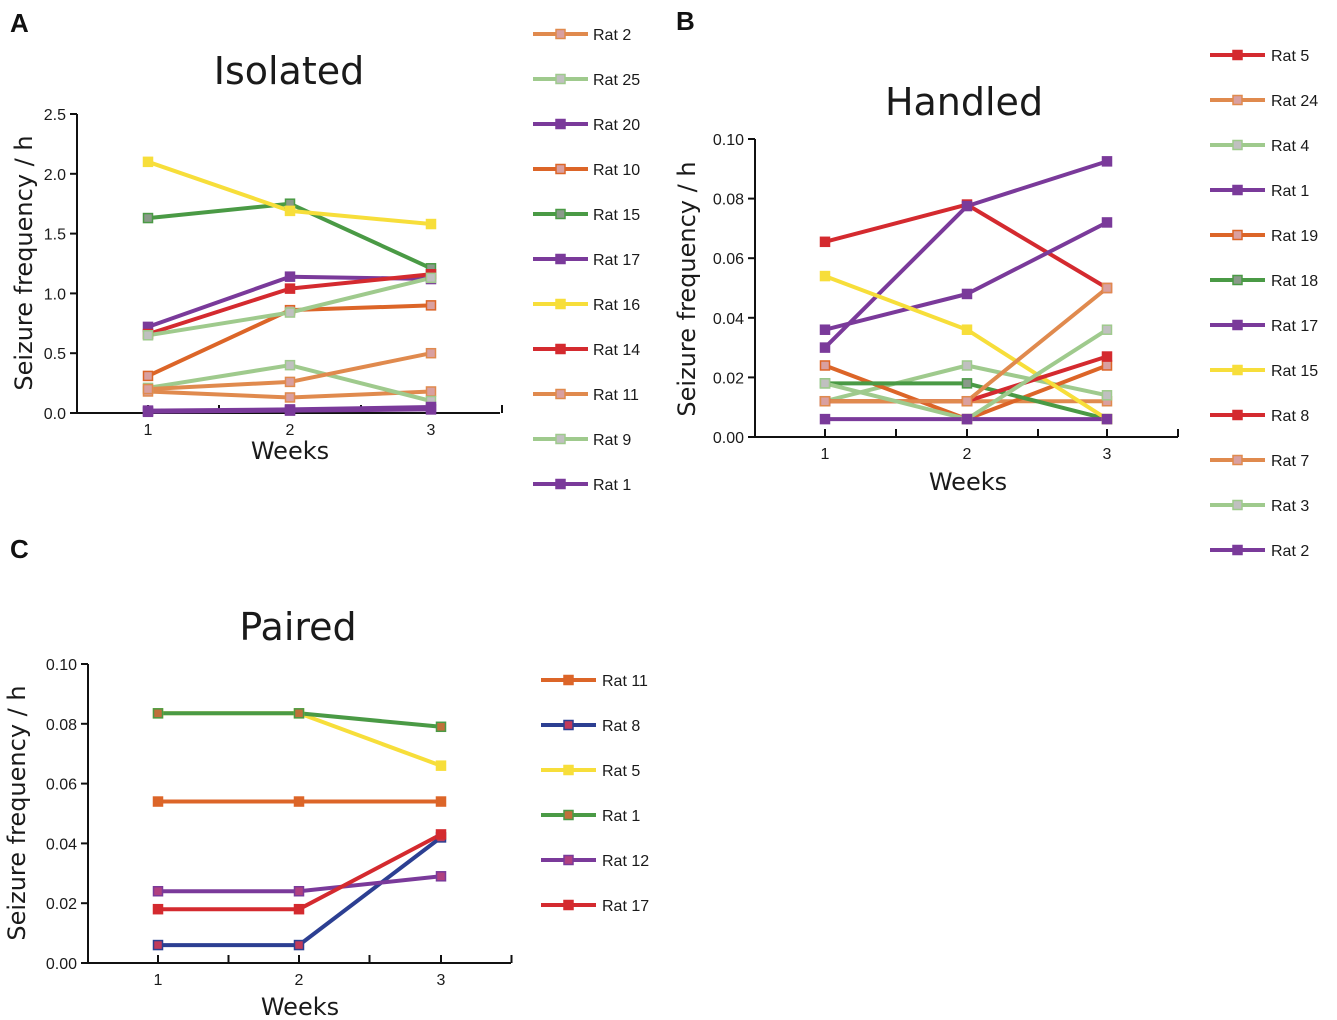  Describe the element at coordinates (1294, 101) in the screenshot. I see `legend-label: Rat 24` at that location.